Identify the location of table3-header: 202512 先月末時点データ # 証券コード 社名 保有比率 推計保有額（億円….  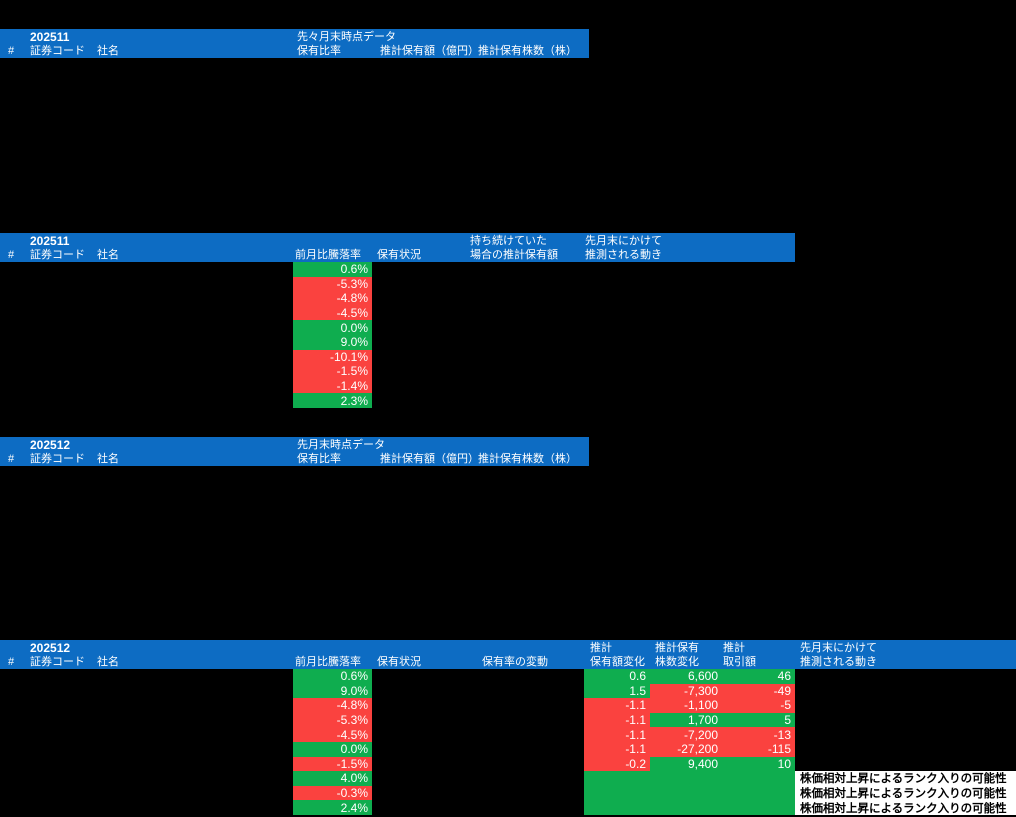
(294, 451).